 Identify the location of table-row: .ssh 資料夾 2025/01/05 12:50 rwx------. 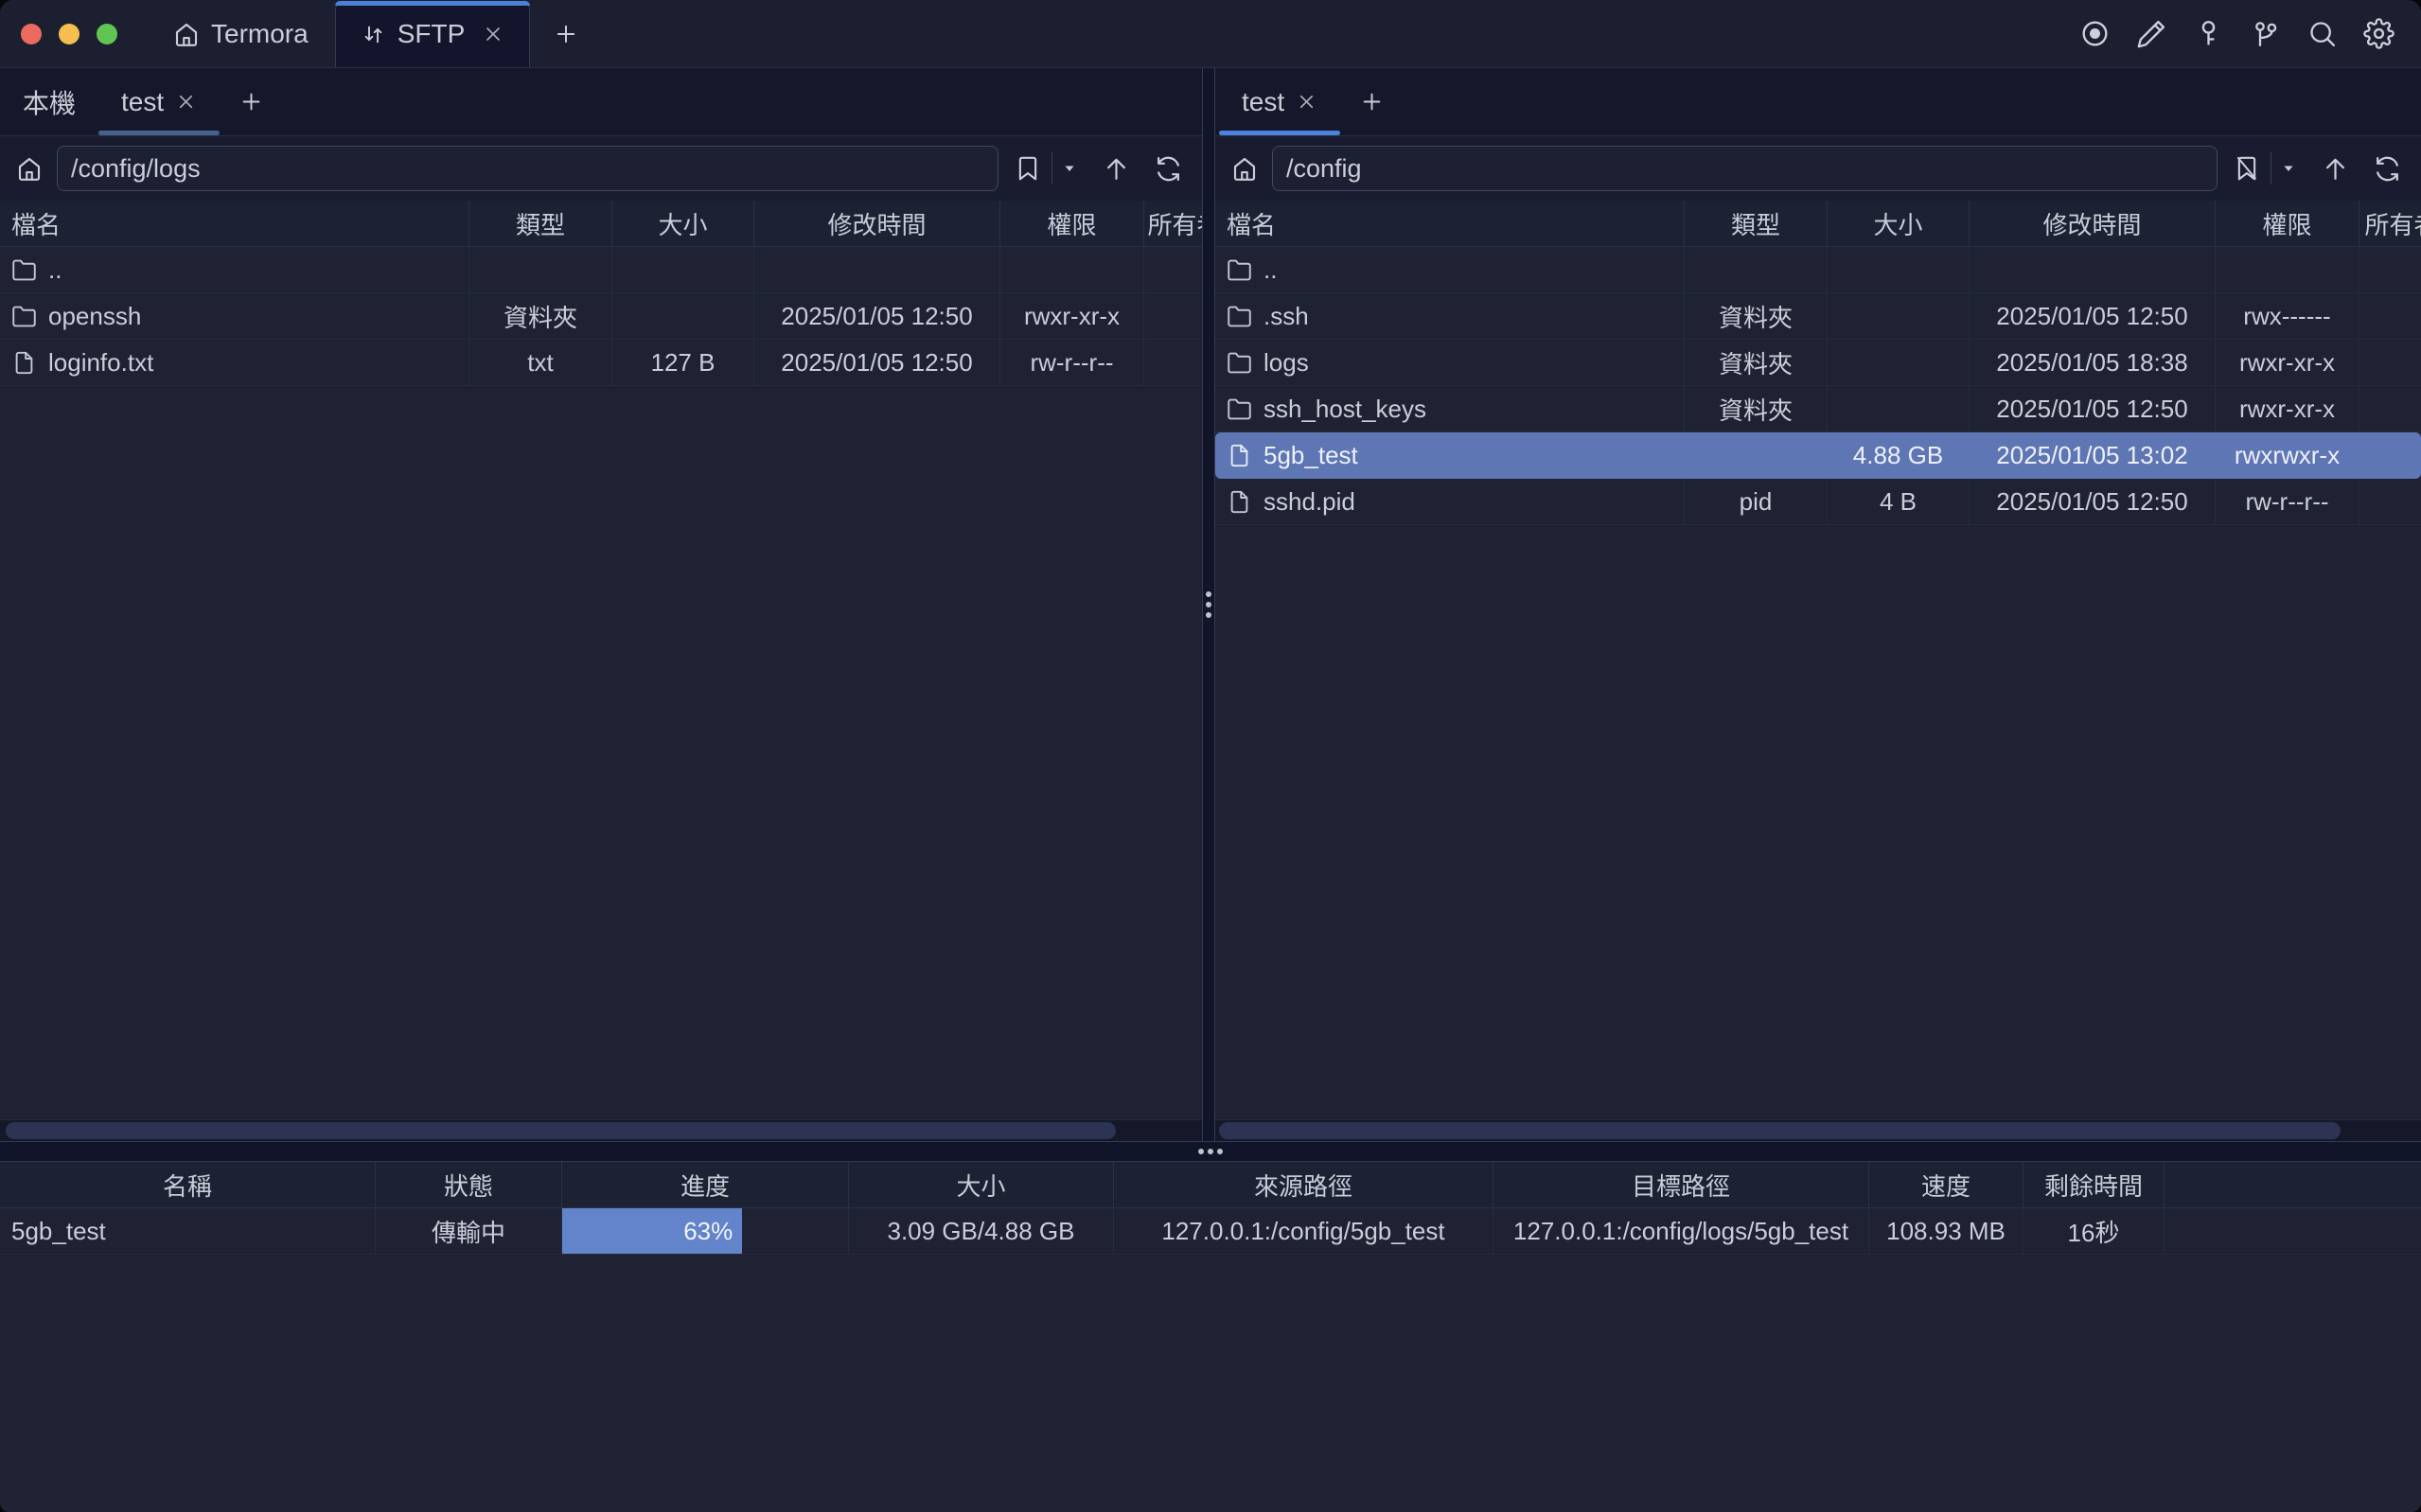
(1818, 316).